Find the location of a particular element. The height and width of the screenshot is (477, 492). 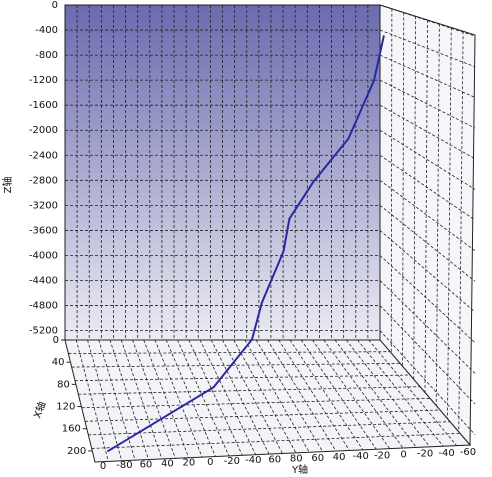

y-tick-label: 80 is located at coordinates (296, 459).